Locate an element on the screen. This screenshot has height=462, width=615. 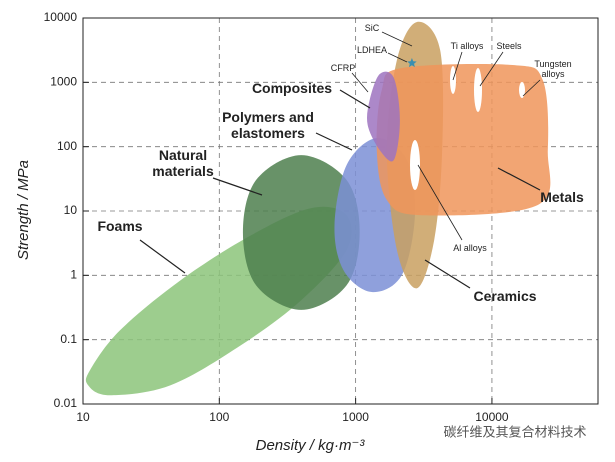
y-tick-label: 1000 is located at coordinates (63, 82).